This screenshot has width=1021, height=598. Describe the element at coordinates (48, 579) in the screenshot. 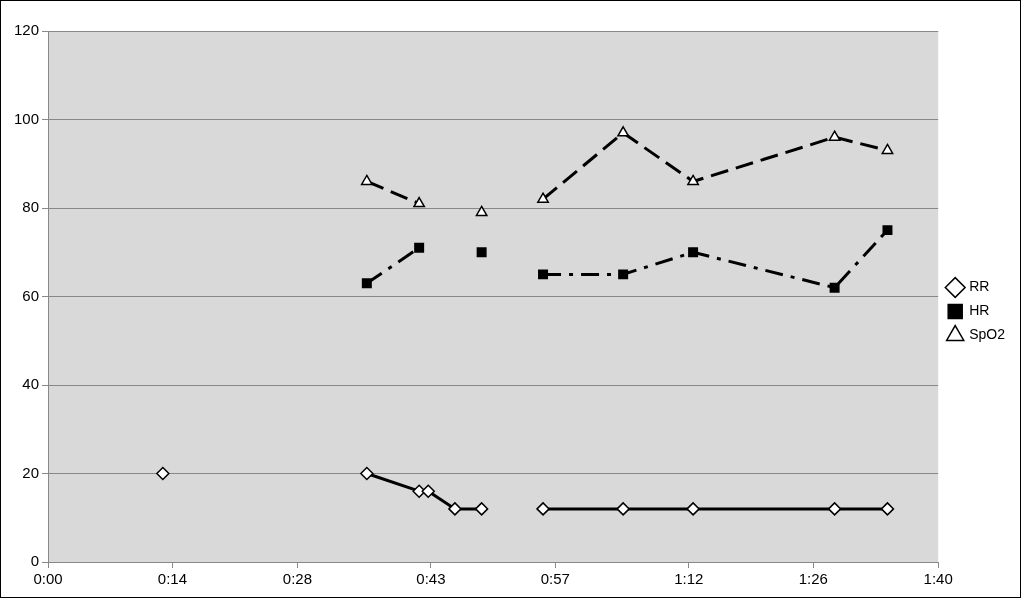

I see `x-tick-label: 0:00` at that location.